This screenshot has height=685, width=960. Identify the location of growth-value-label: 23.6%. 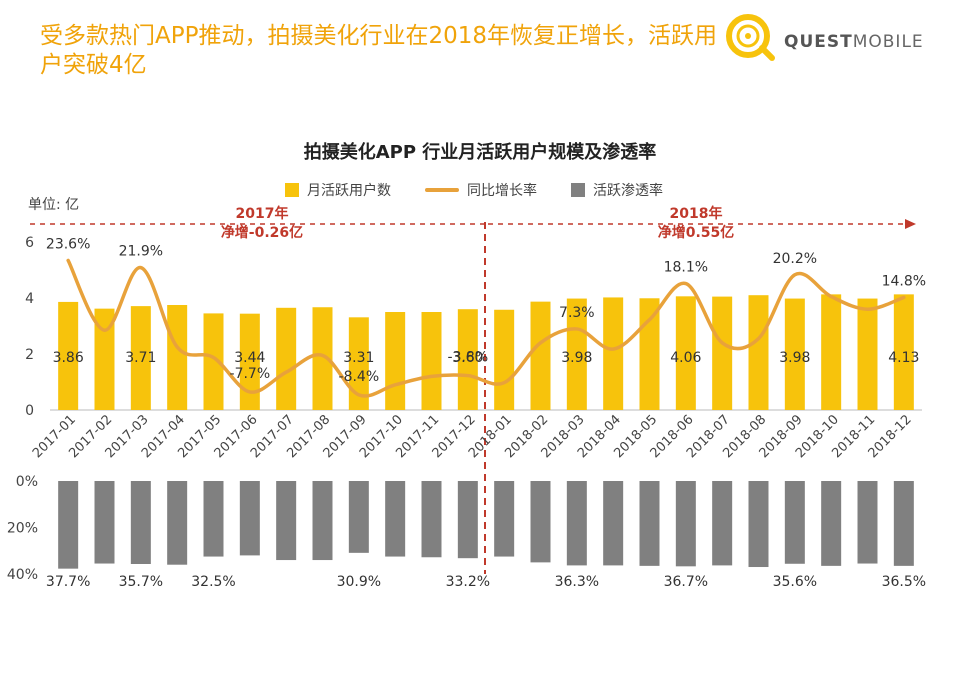
(68, 244).